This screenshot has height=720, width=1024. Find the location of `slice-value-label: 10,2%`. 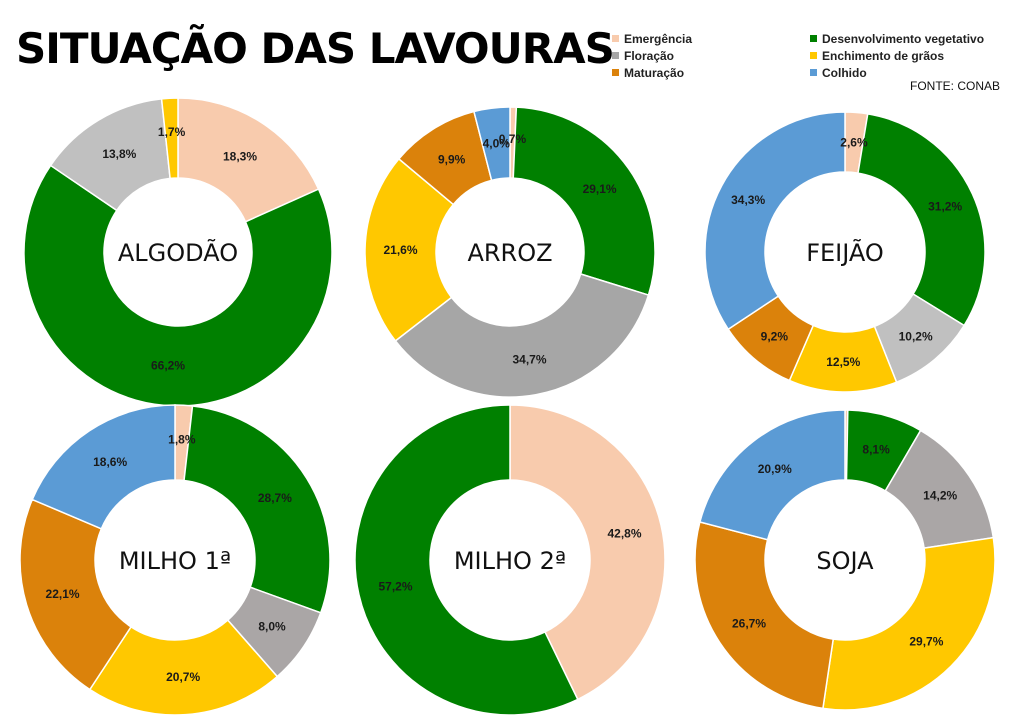

slice-value-label: 10,2% is located at coordinates (916, 336).